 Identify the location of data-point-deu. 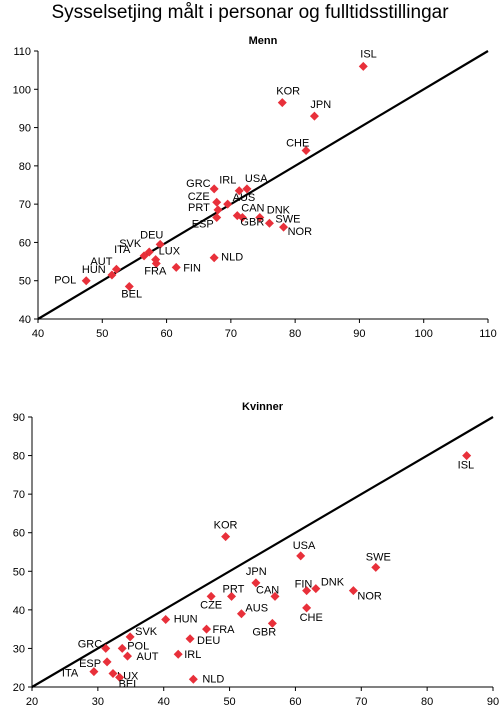
(160, 244).